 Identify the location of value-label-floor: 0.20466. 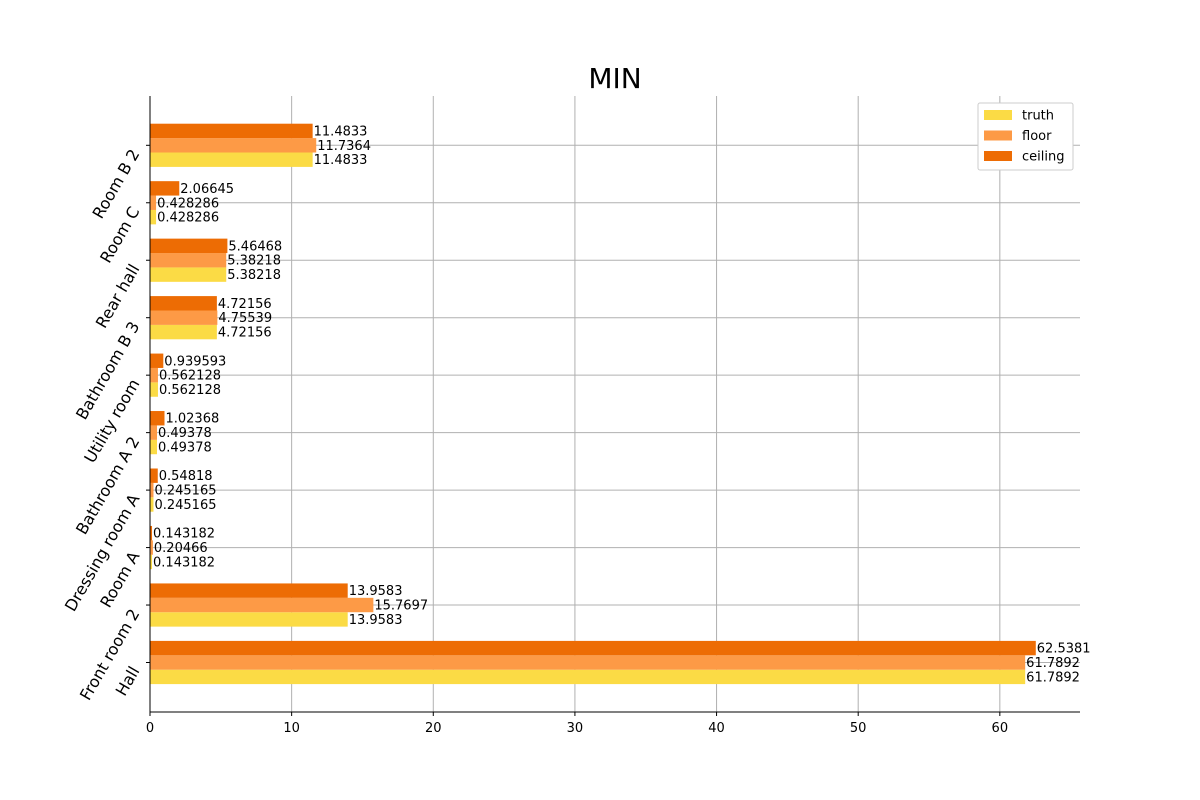
(181, 548).